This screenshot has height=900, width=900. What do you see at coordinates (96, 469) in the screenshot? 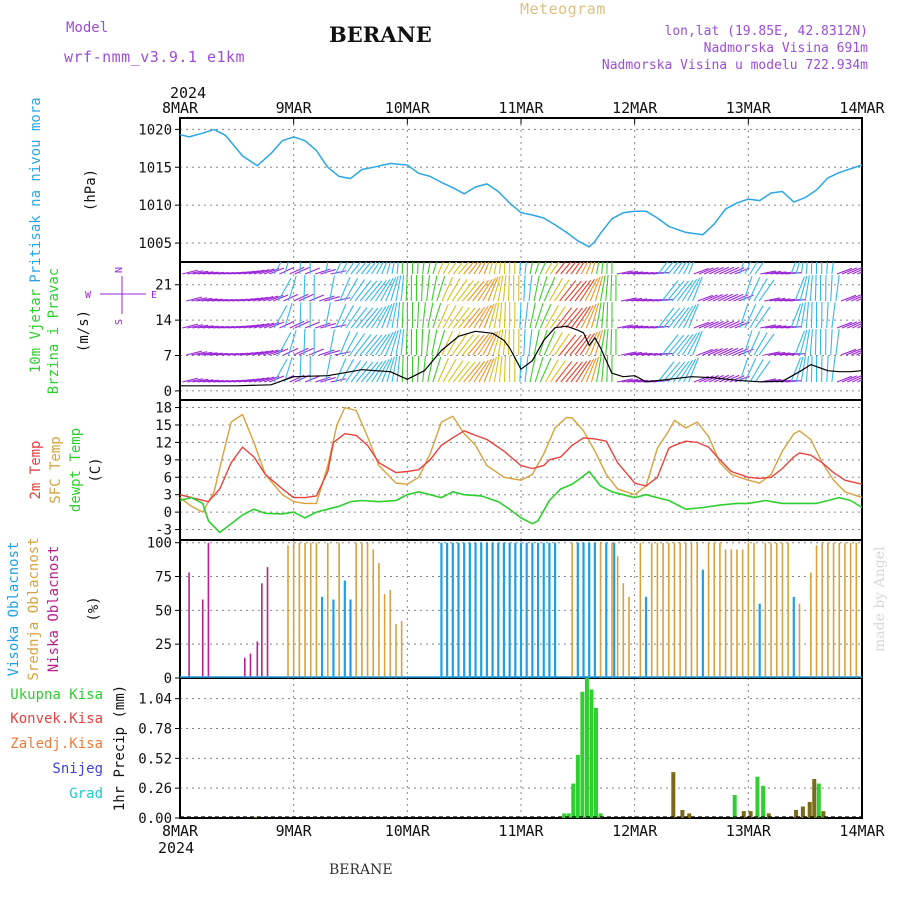
I see `temperature-ylabel-3: (C)` at bounding box center [96, 469].